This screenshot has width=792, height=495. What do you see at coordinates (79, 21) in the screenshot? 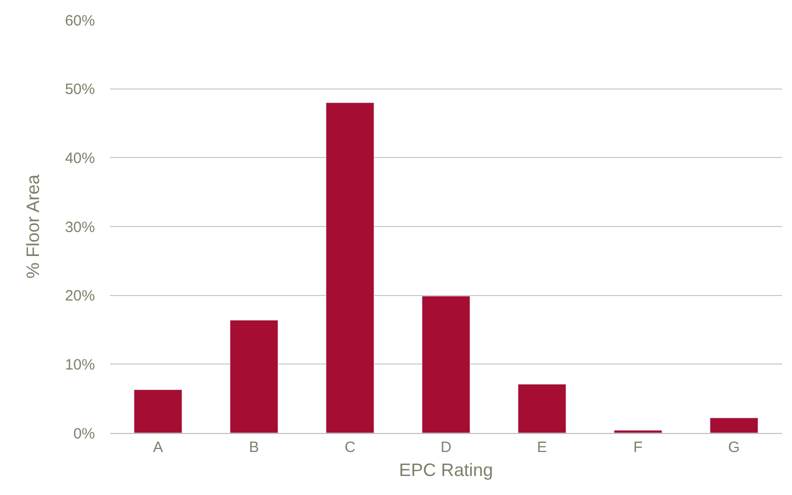
I see `y-tick-label: 60%` at bounding box center [79, 21].